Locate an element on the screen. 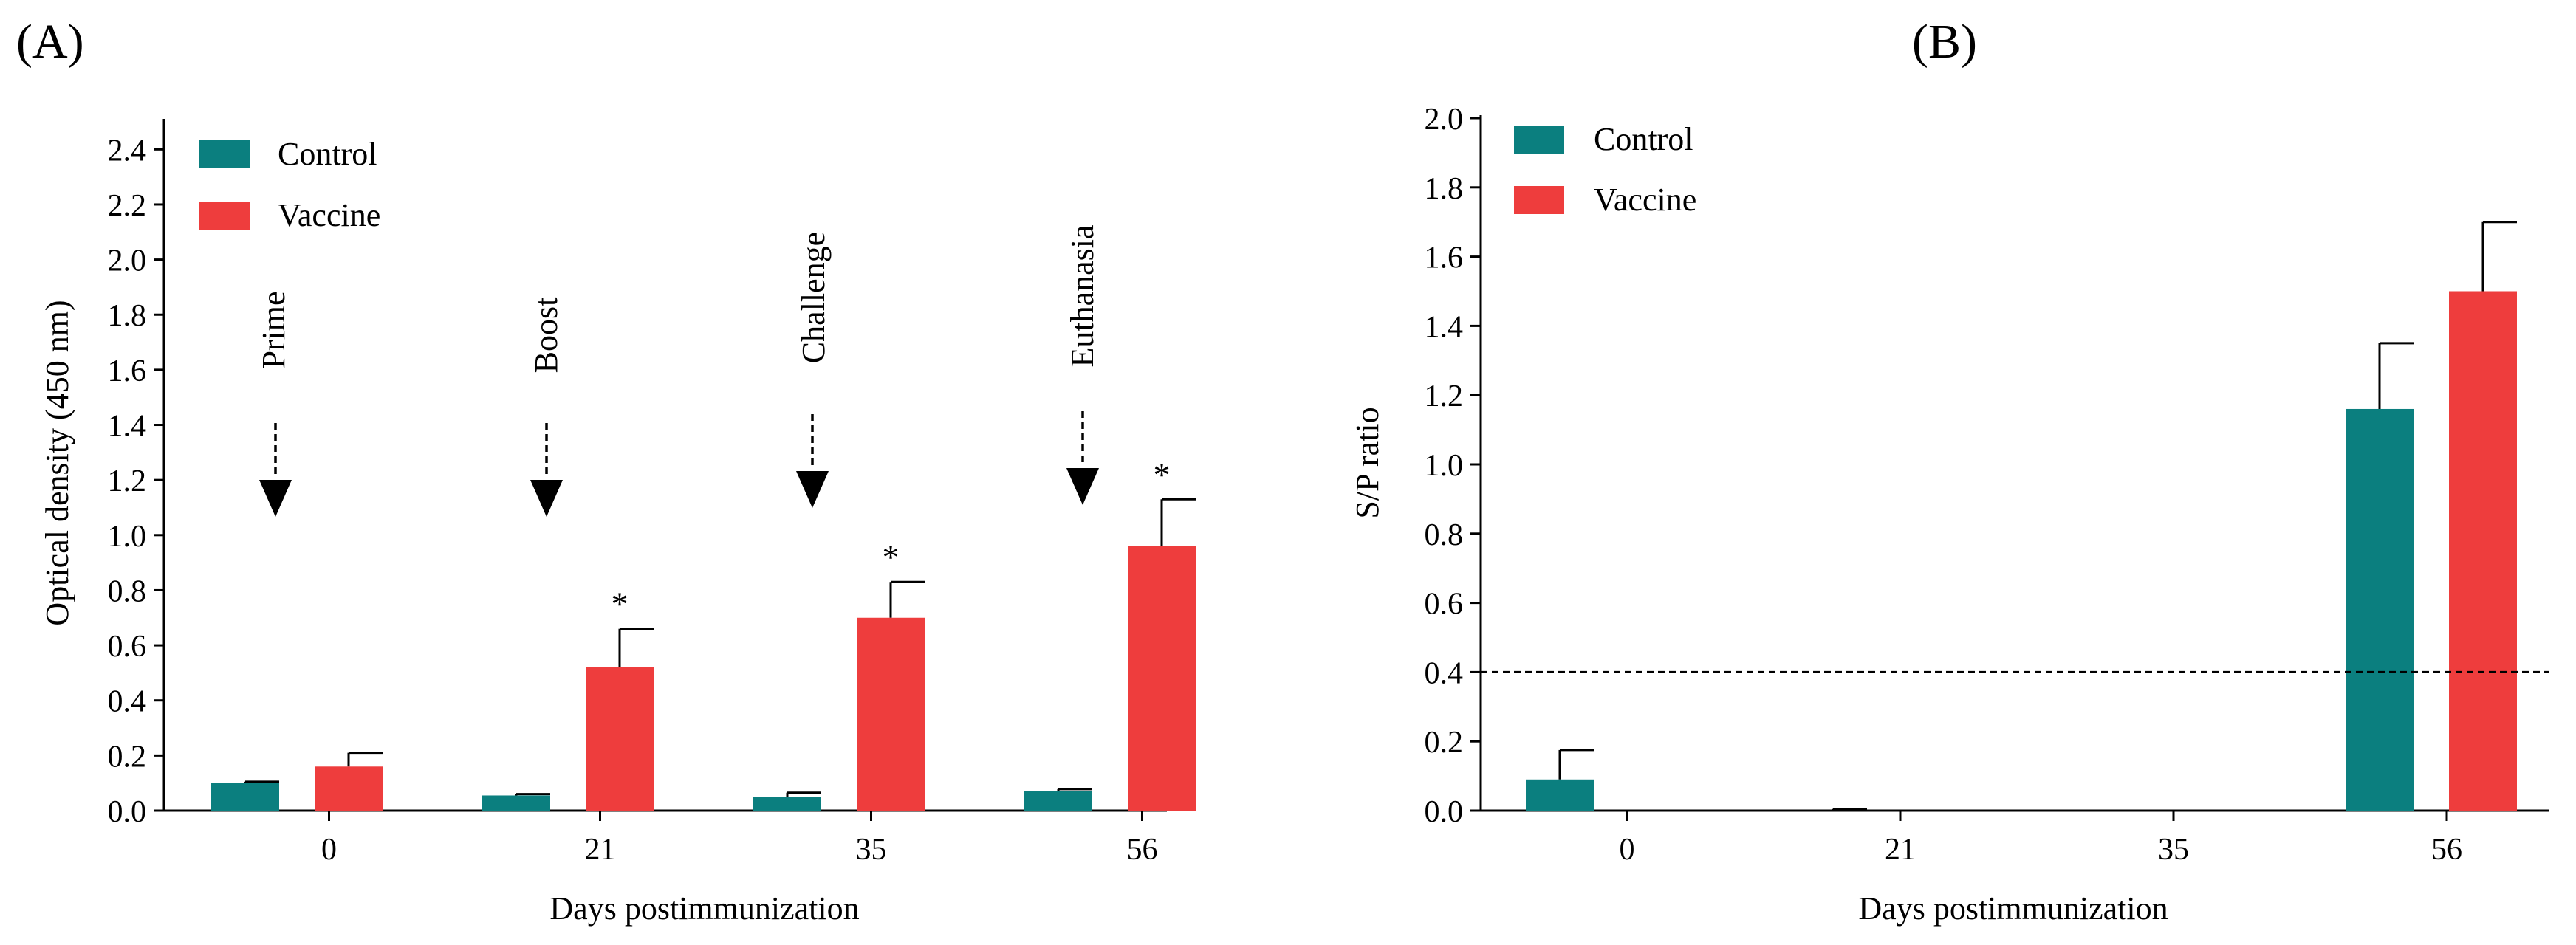 The width and height of the screenshot is (2576, 945). panel-b-y-tick-label: 0.2 is located at coordinates (1444, 743).